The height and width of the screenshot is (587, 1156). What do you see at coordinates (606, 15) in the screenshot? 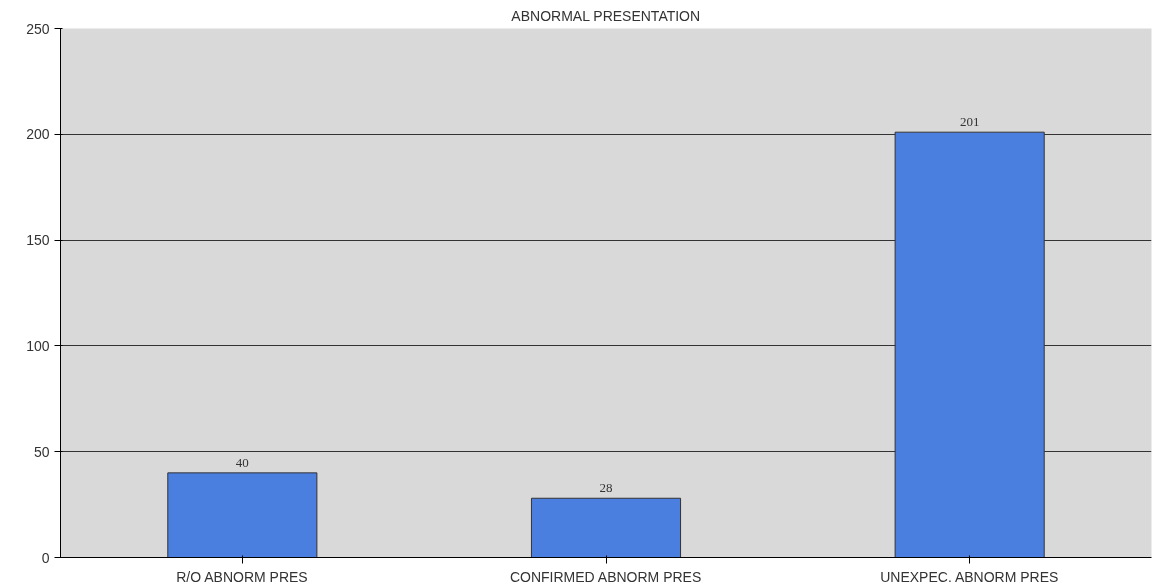
I see `chart-title: ABNORMAL PRESENTATION` at bounding box center [606, 15].